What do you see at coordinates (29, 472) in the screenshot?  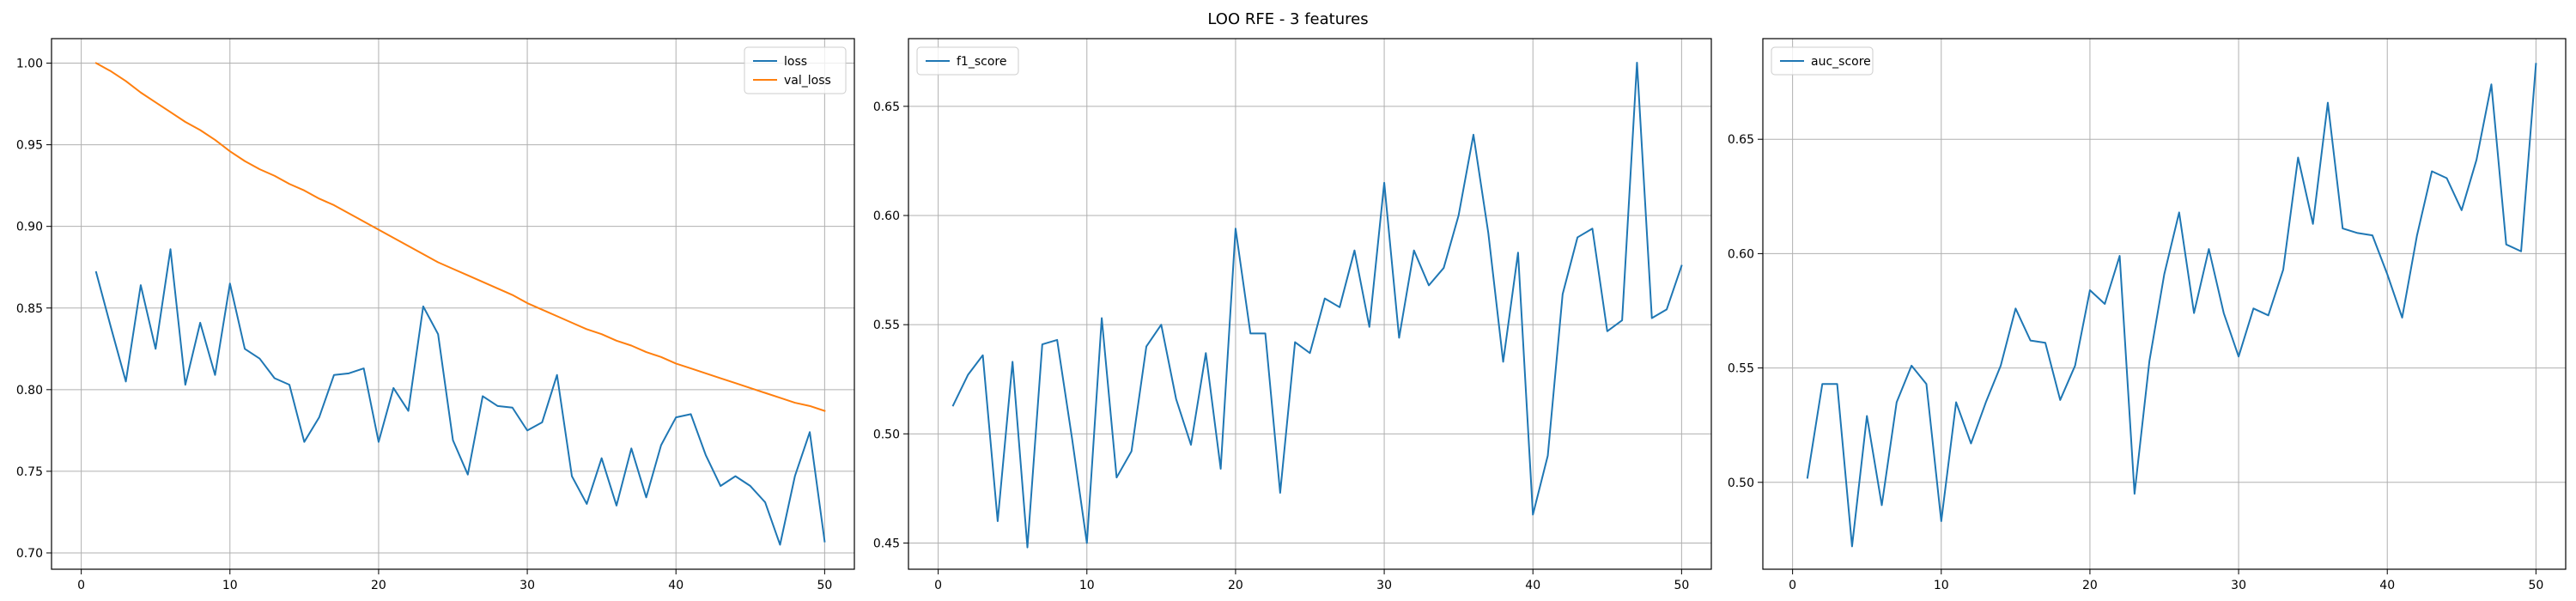 I see `y-tick-label: 0.75` at bounding box center [29, 472].